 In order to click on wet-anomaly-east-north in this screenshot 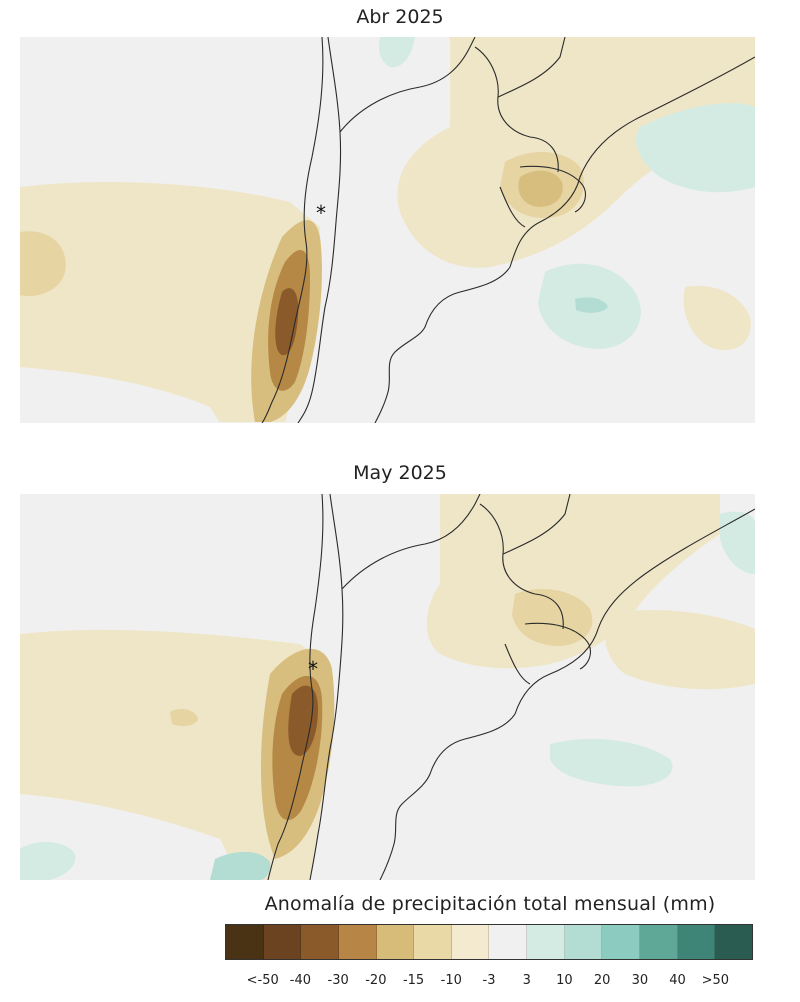, I will do `click(737, 542)`.